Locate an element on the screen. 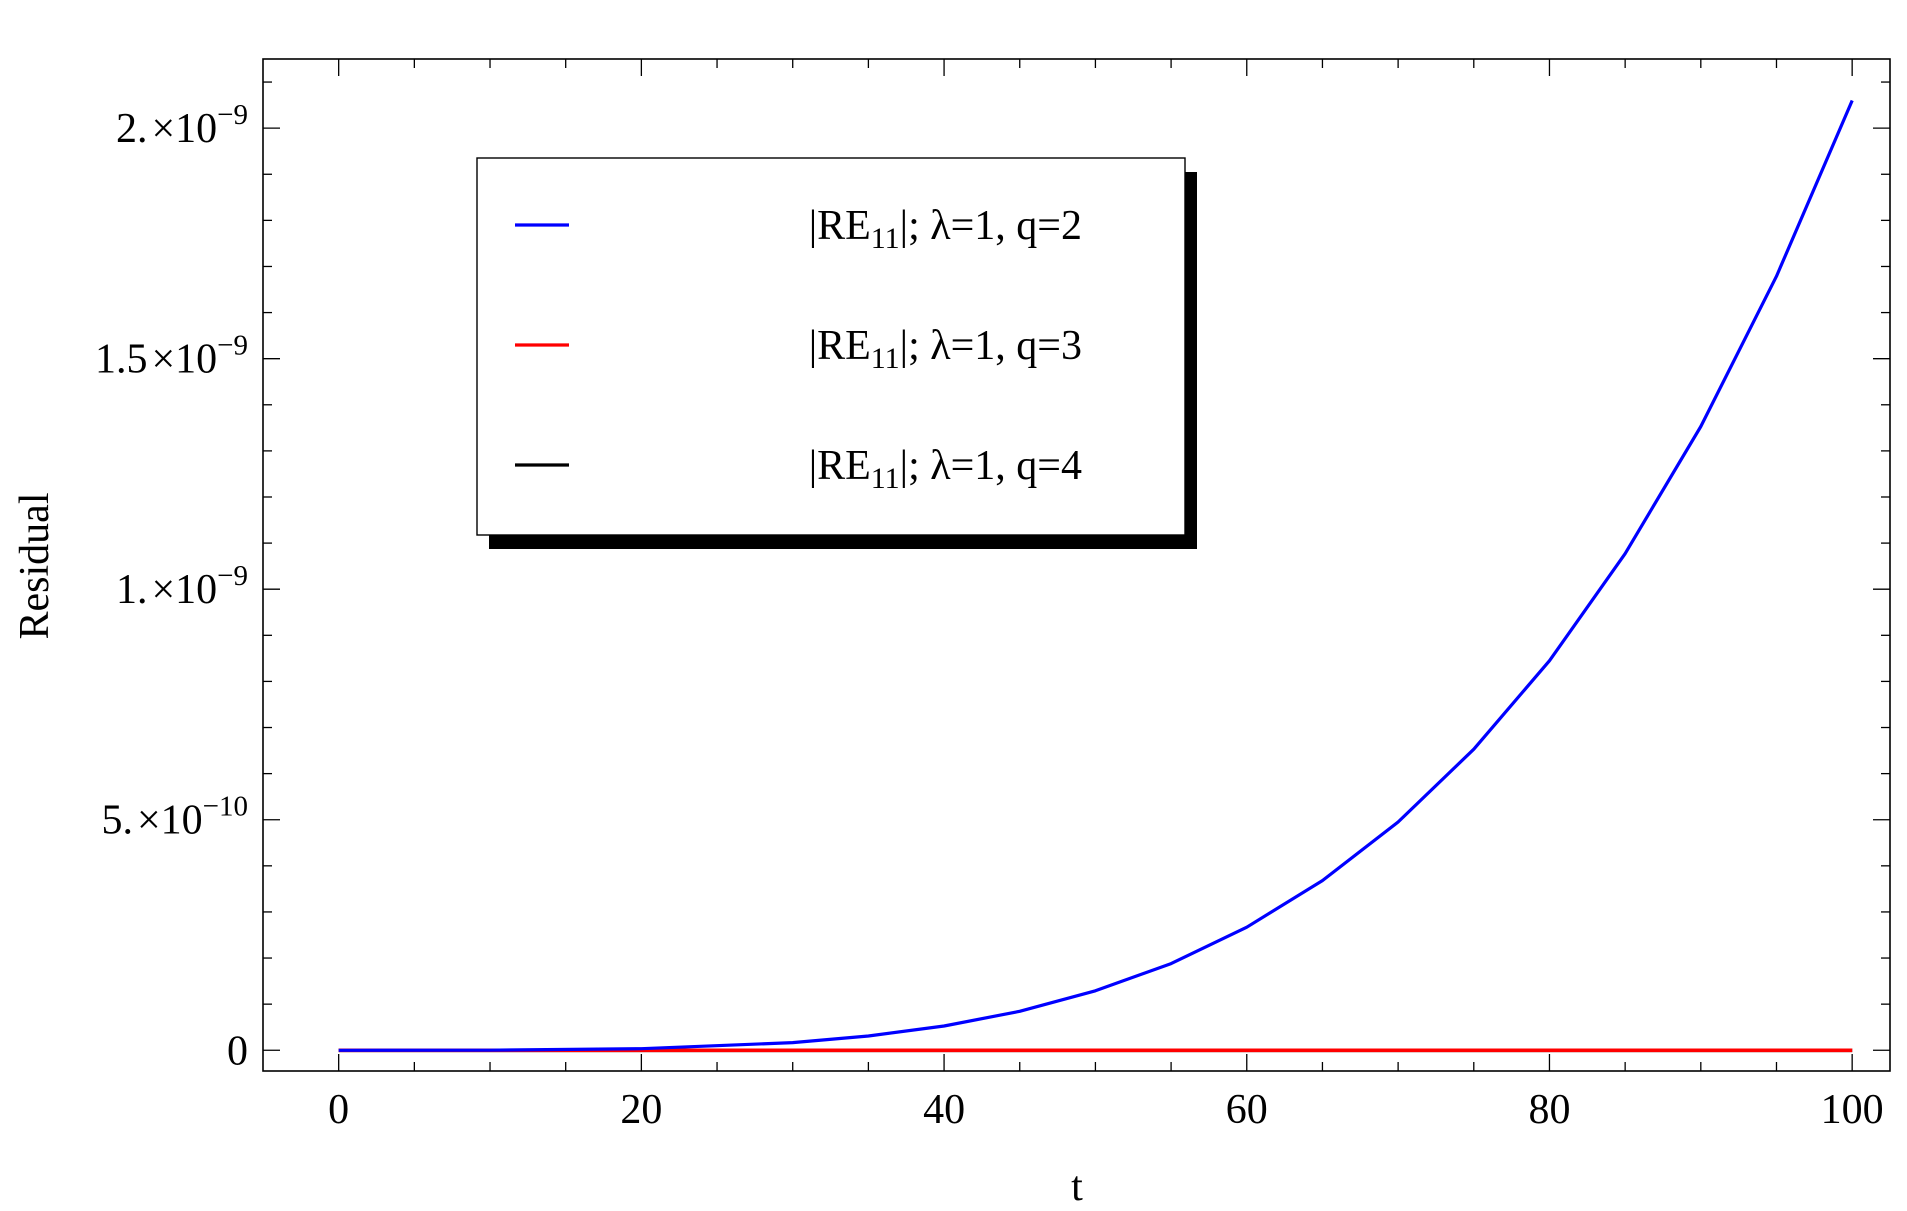  y-tick-label: 1.×10−9 is located at coordinates (182, 586).